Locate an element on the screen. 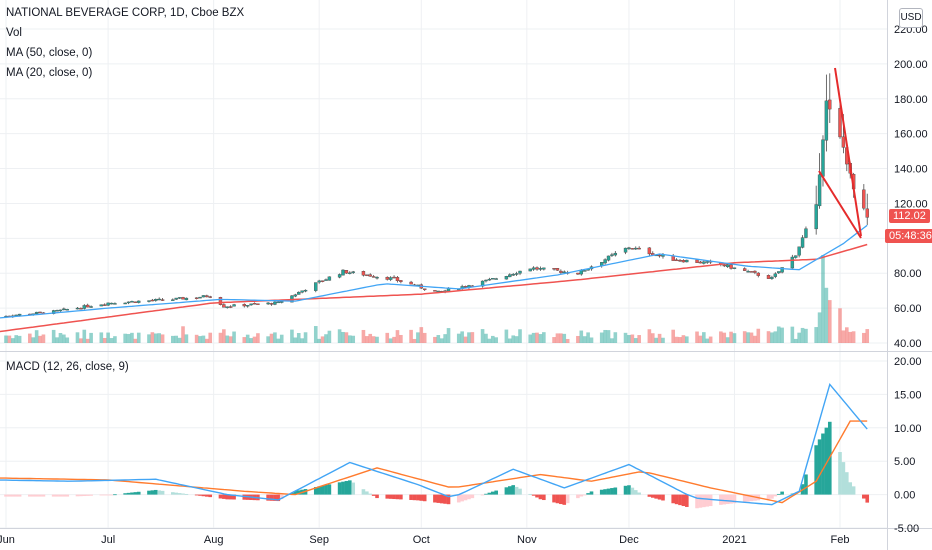 The width and height of the screenshot is (932, 550). last-price-badge: 112.02 is located at coordinates (909, 216).